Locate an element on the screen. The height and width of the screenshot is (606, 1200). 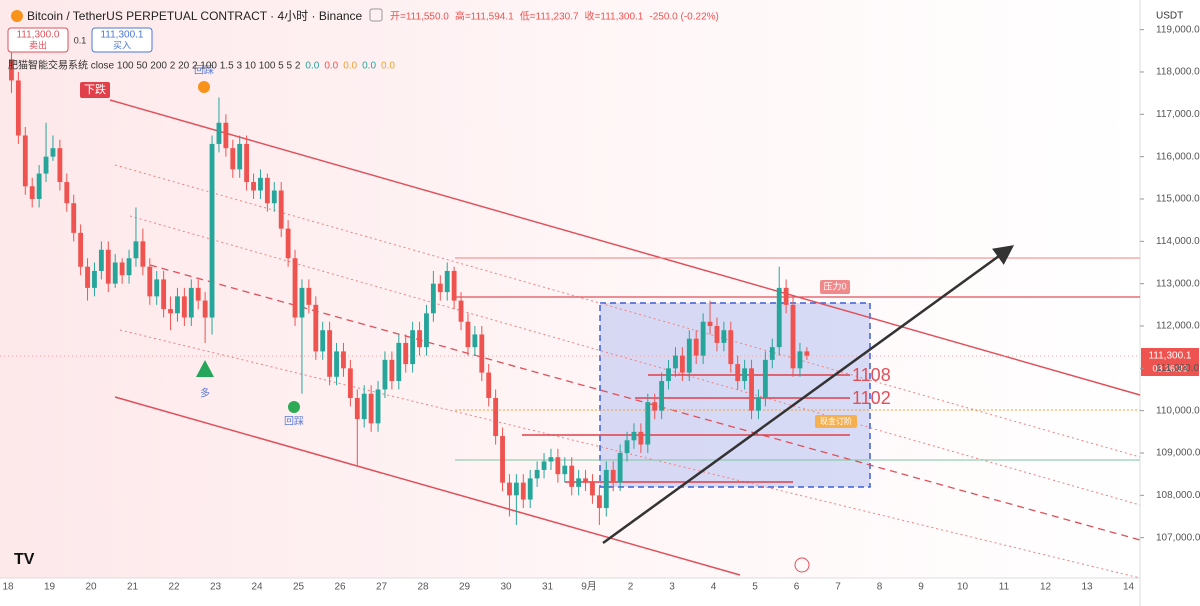
x-tick-label: 25 is located at coordinates (299, 587).